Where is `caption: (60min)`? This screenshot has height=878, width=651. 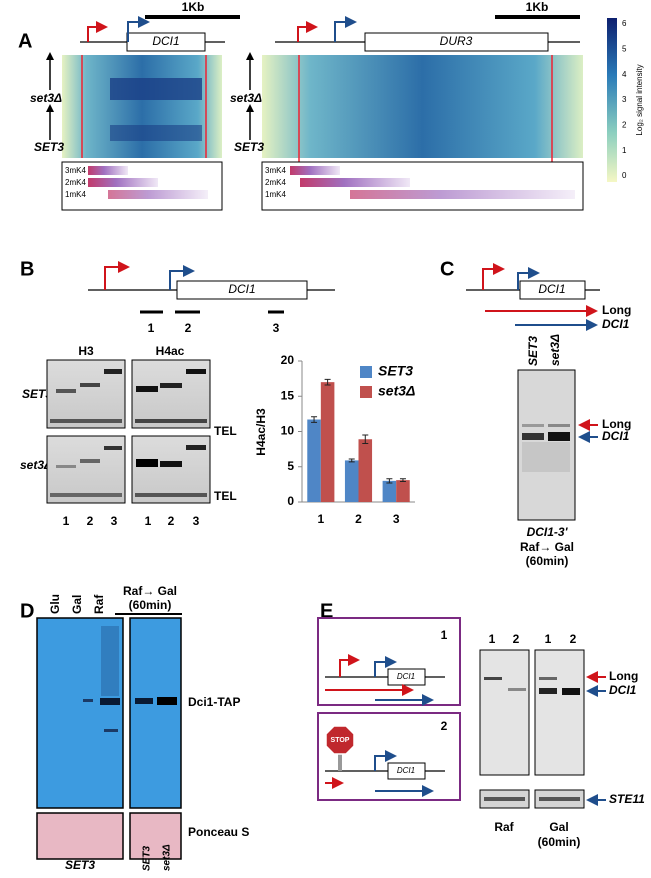
caption: (60min) is located at coordinates (547, 561).